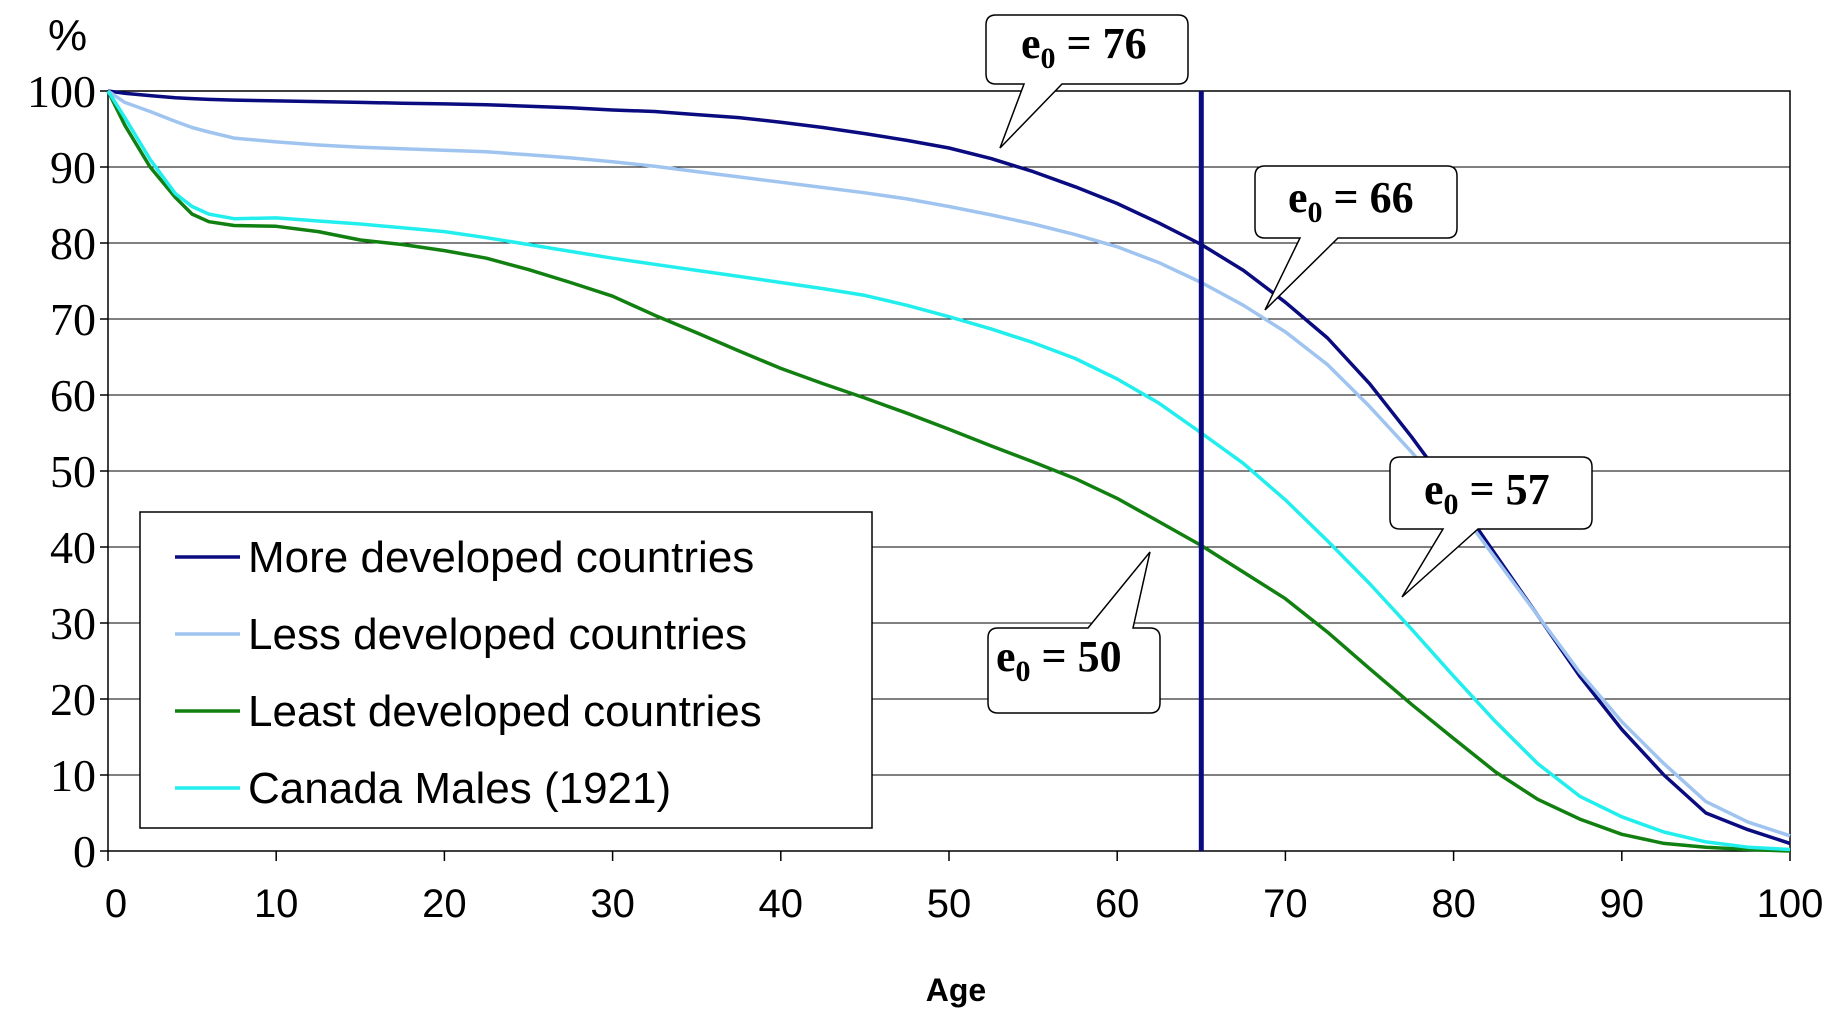 The image size is (1848, 1009). I want to click on y-tick-label-40: 40, so click(73, 547).